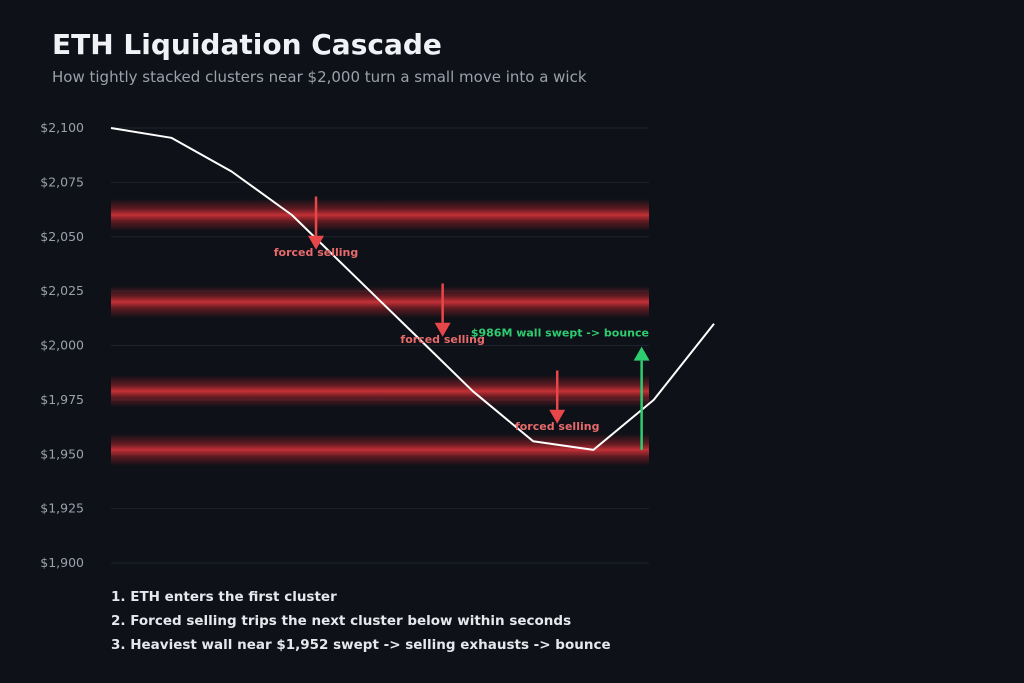 The height and width of the screenshot is (683, 1024). What do you see at coordinates (62, 562) in the screenshot?
I see `y-tick-label: $1,900` at bounding box center [62, 562].